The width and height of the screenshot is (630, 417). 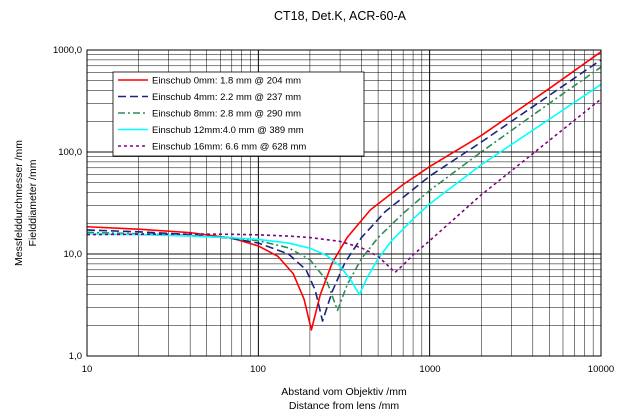 What do you see at coordinates (429, 369) in the screenshot?
I see `x-tick-label: 1000` at bounding box center [429, 369].